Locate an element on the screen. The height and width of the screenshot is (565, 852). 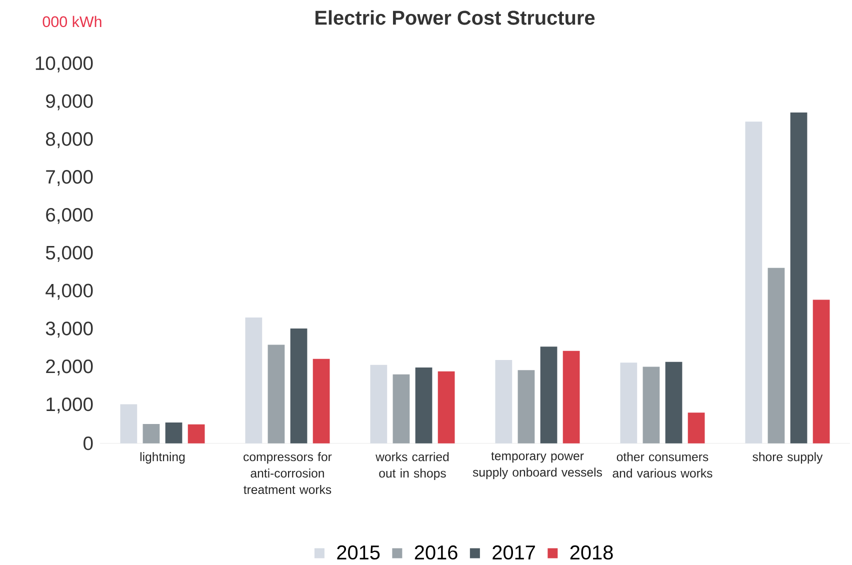
x-tick-label: other consumers and various works is located at coordinates (662, 465).